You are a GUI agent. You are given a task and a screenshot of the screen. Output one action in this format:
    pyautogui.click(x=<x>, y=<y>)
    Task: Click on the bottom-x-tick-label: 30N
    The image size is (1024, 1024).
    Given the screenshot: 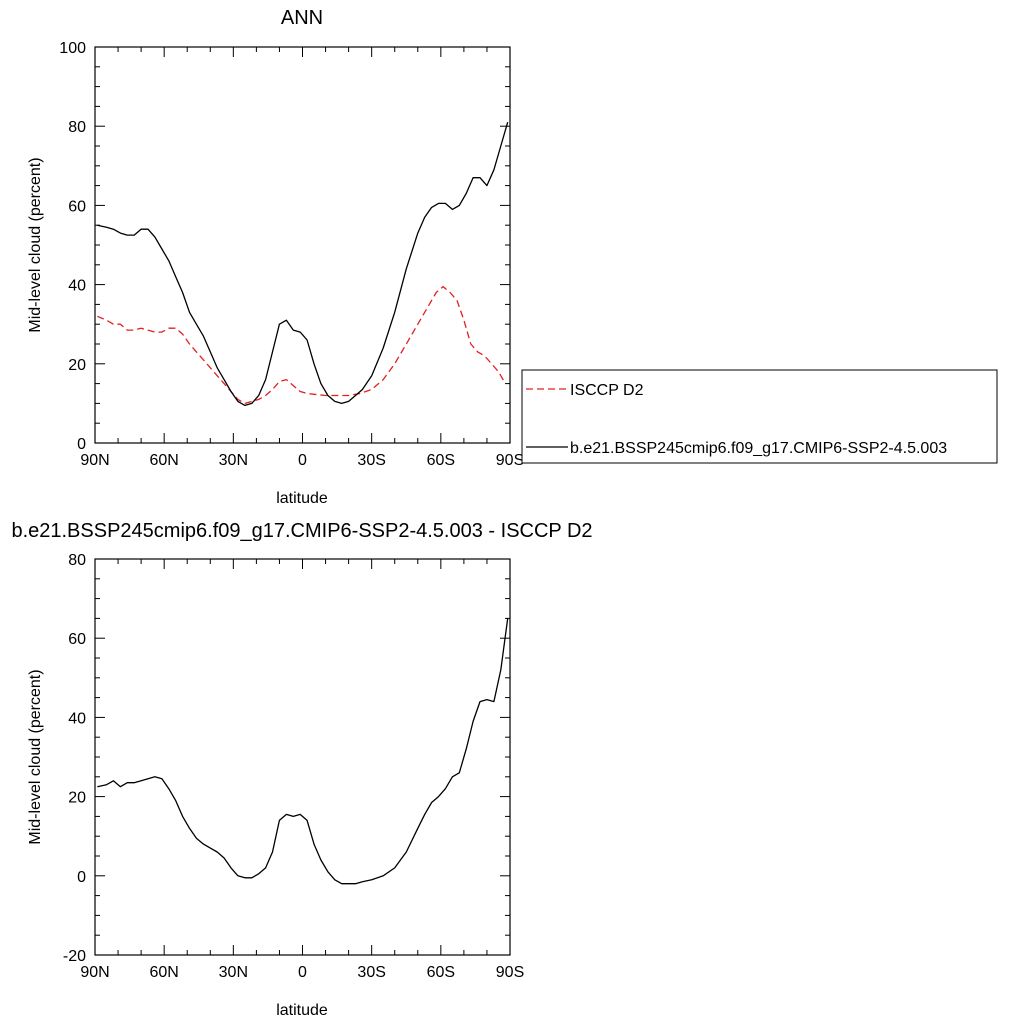 What is the action you would take?
    pyautogui.click(x=233, y=972)
    